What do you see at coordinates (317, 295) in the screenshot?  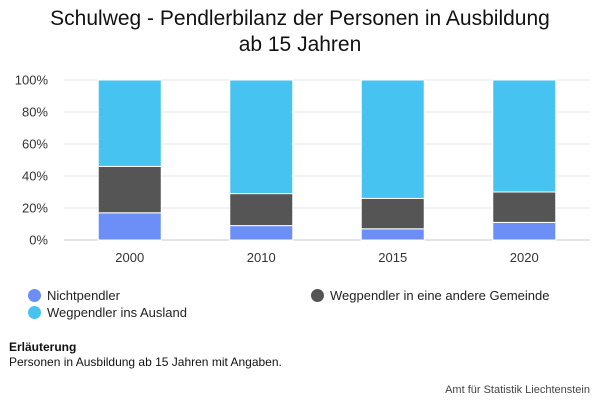 I see `legend-dot-andere-gemeinde` at bounding box center [317, 295].